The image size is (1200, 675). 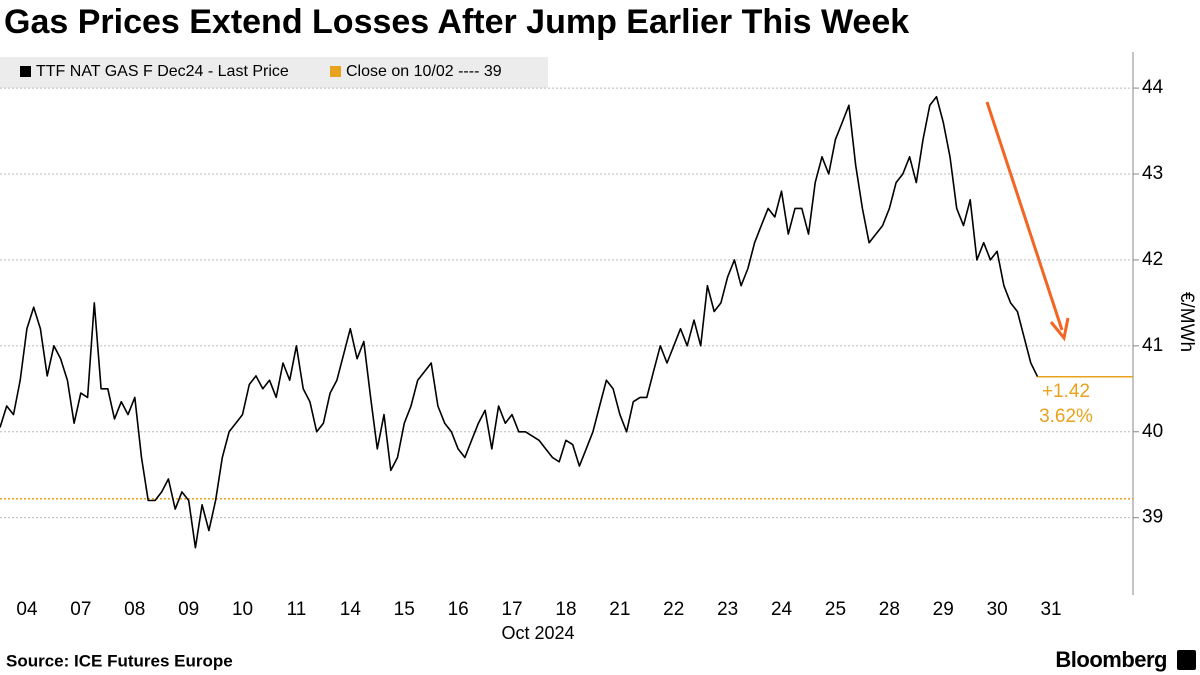 What do you see at coordinates (1024, 216) in the screenshot?
I see `trend-arrow` at bounding box center [1024, 216].